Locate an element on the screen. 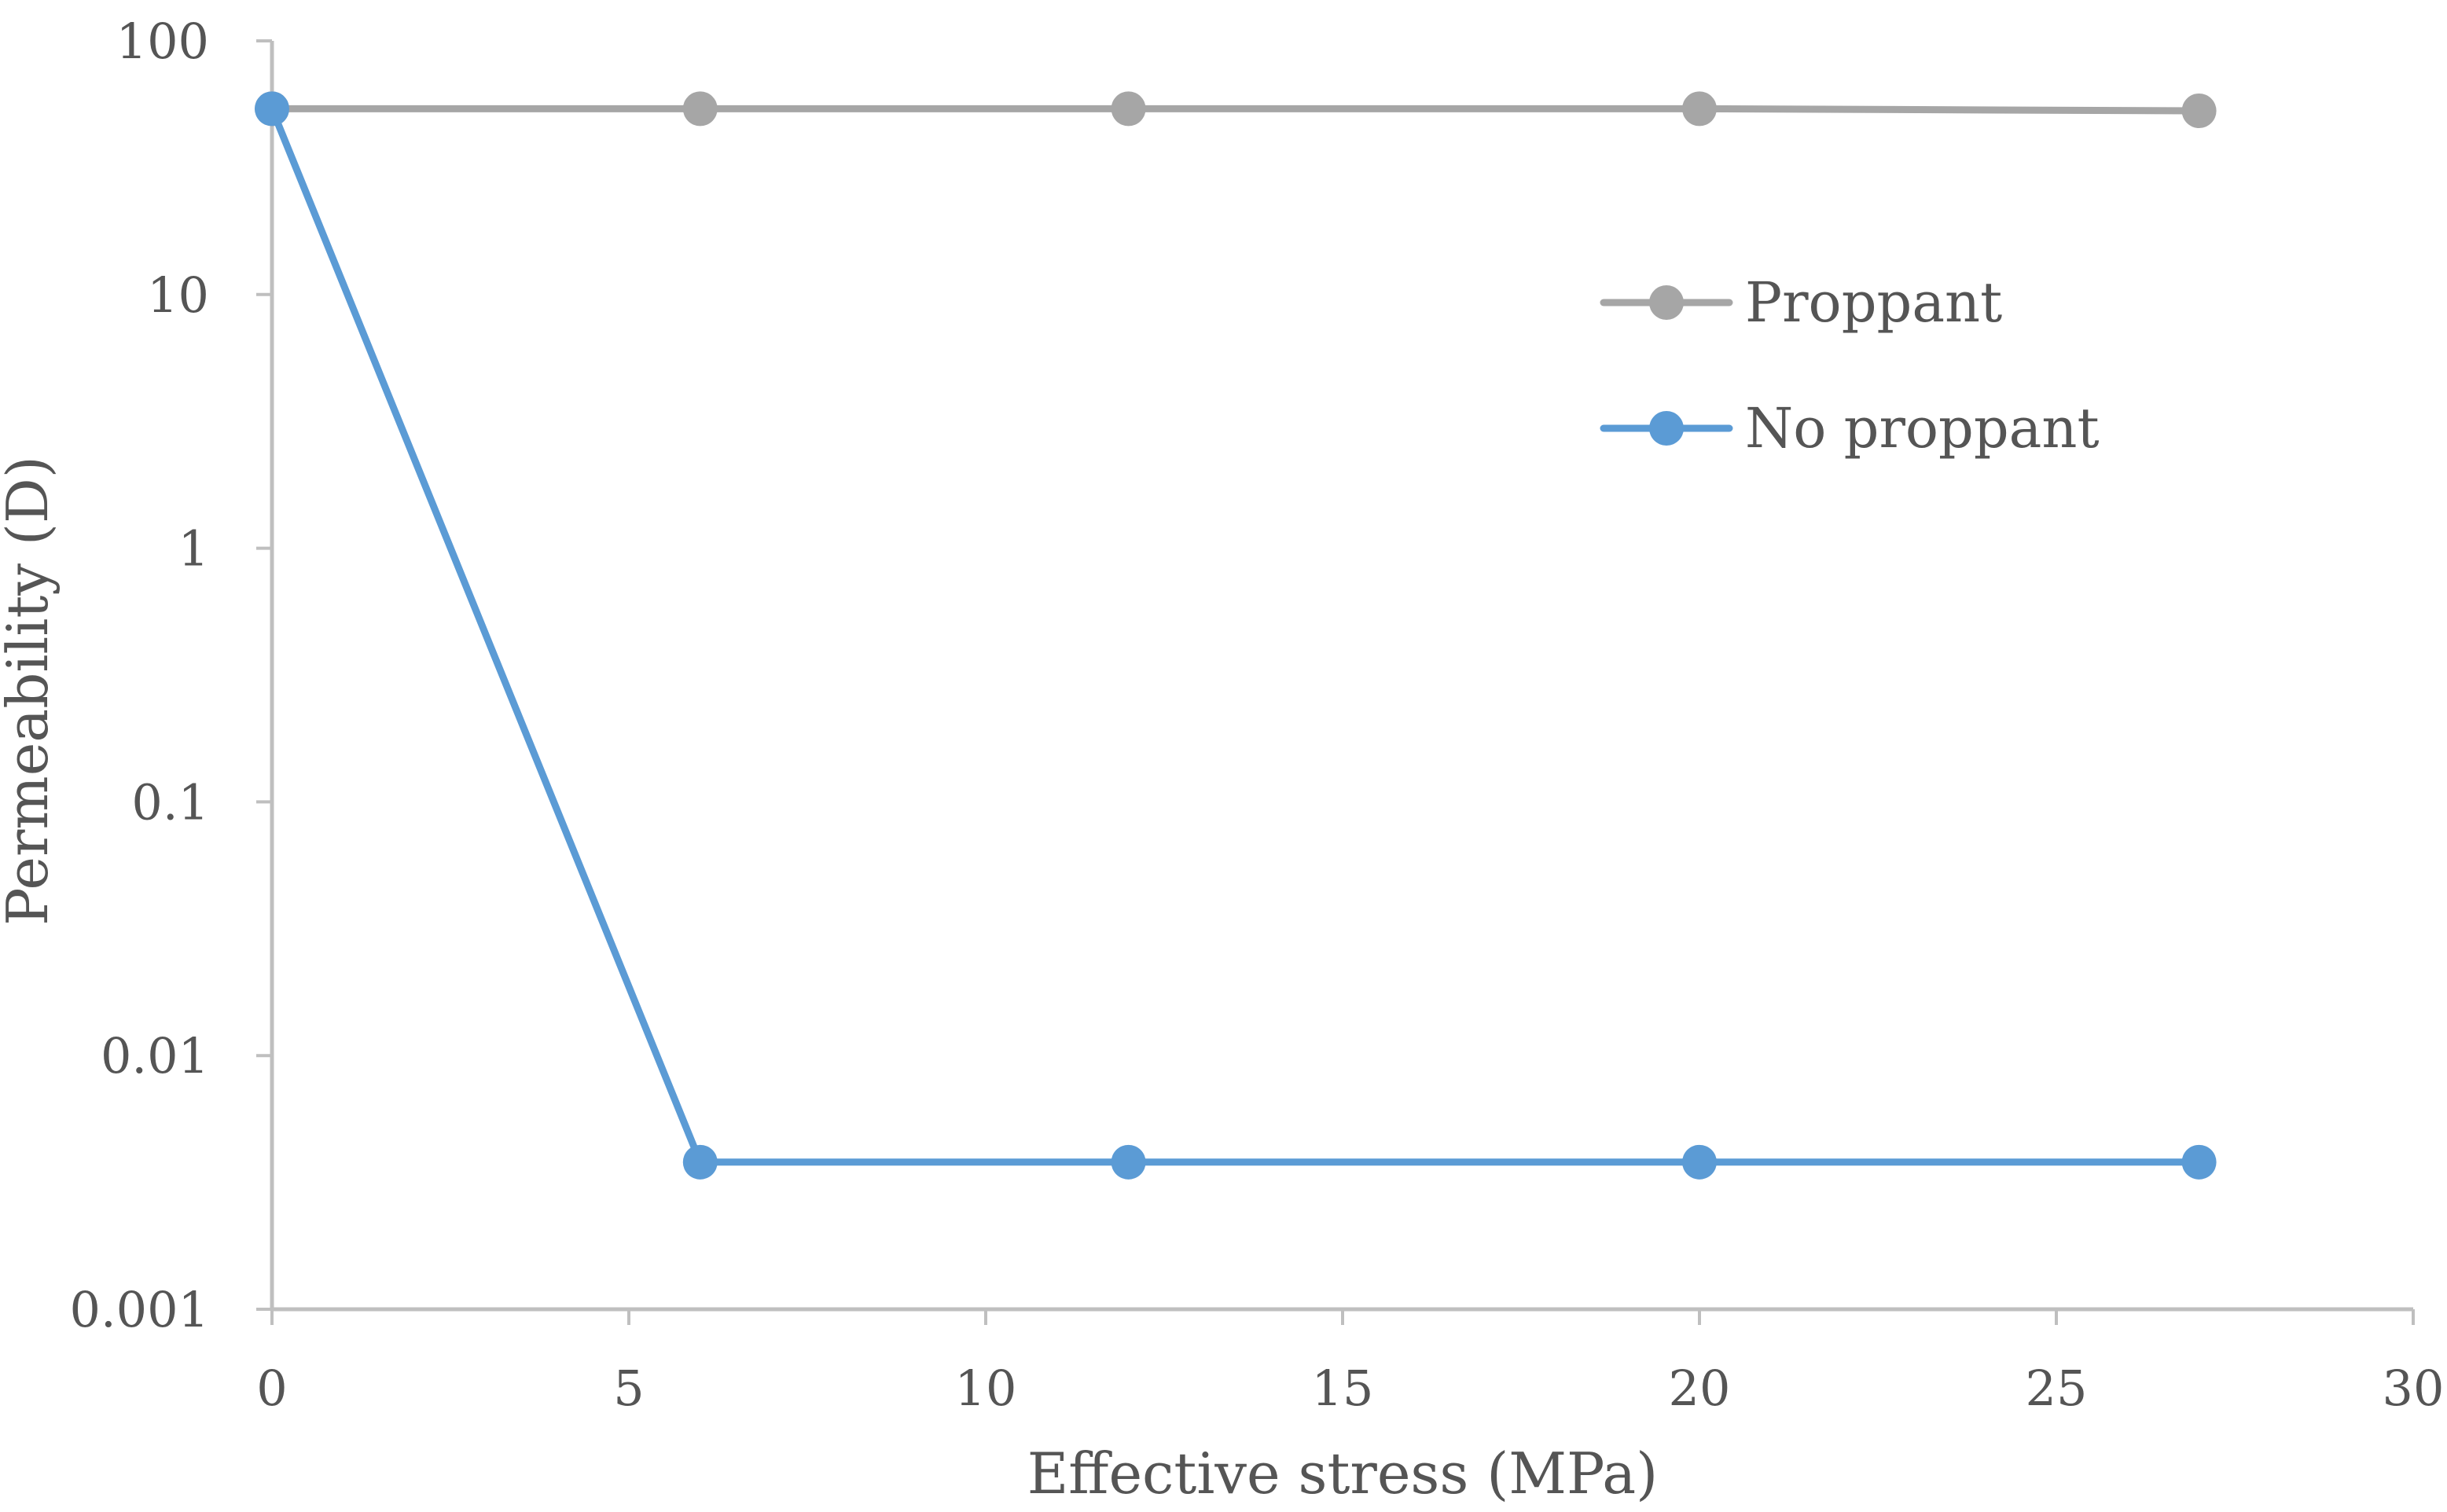 The image size is (2447, 1512). y-tick-label: 0.1 is located at coordinates (170, 802).